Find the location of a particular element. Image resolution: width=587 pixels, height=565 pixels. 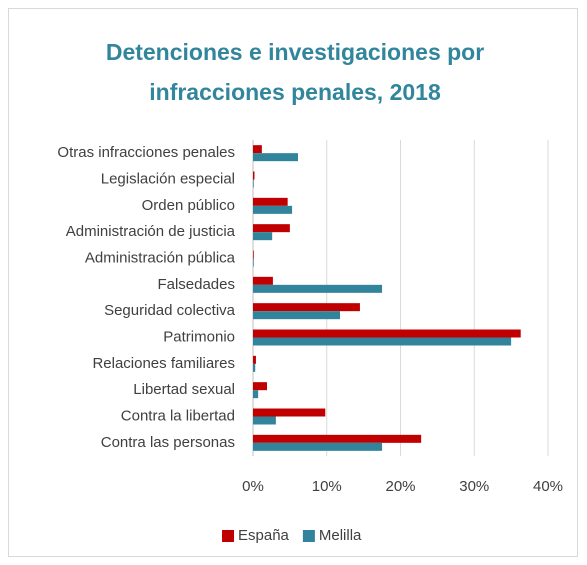

y-tick-label: Contra las personas is located at coordinates (168, 442).